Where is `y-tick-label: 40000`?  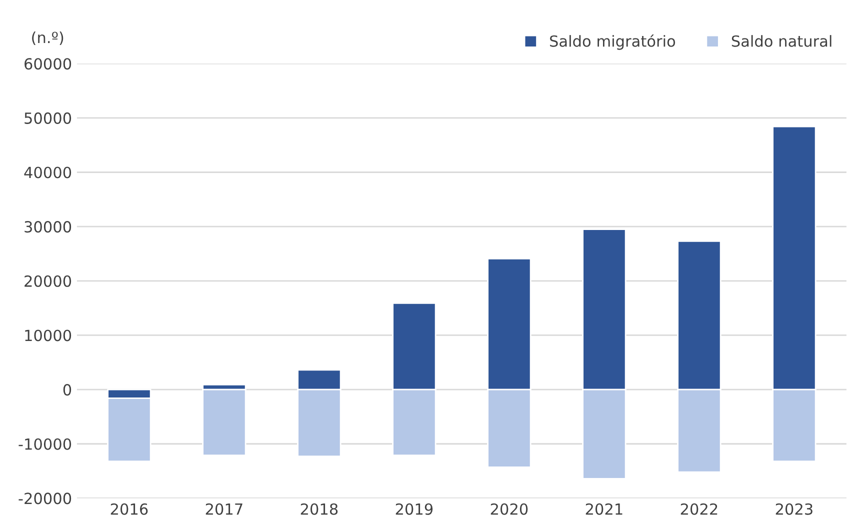 y-tick-label: 40000 is located at coordinates (48, 172).